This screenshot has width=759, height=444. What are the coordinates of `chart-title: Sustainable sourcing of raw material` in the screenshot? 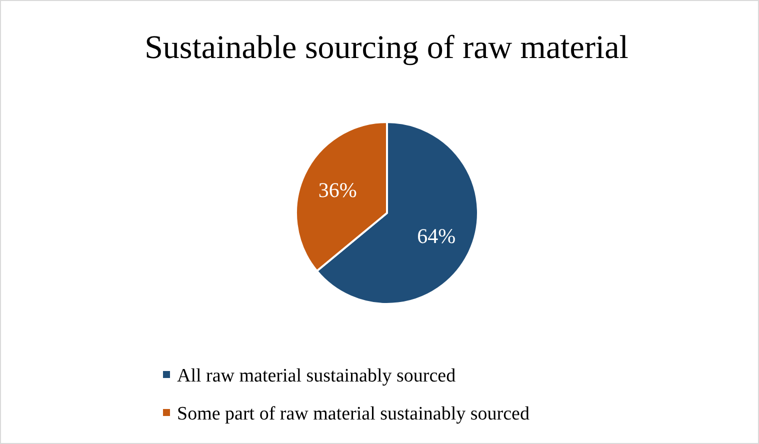 It's located at (386, 48).